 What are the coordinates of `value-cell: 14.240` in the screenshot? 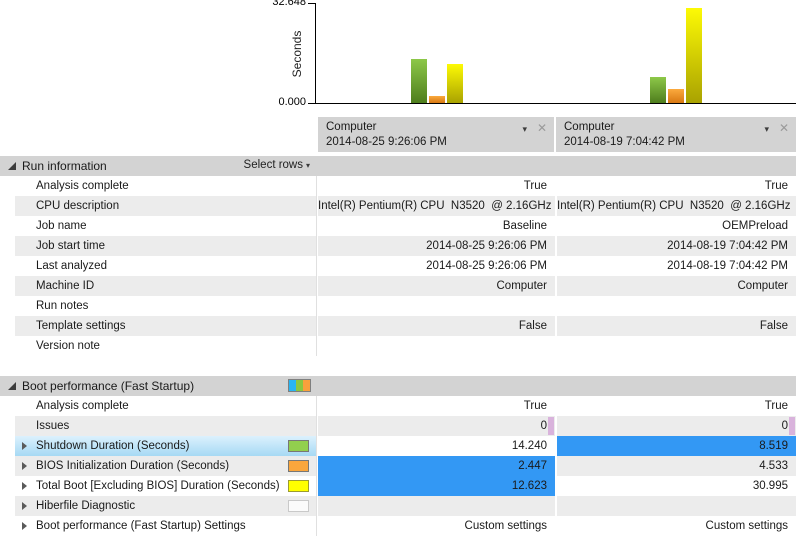 It's located at (529, 446).